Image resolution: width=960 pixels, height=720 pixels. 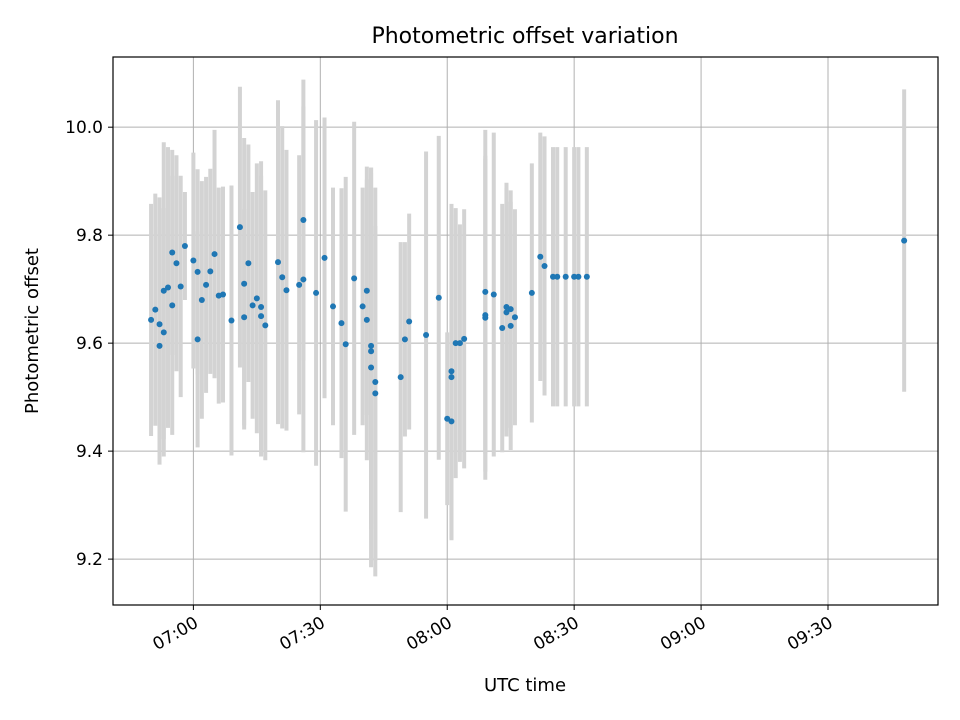 I want to click on y-tick-label: 9.6, so click(x=89, y=344).